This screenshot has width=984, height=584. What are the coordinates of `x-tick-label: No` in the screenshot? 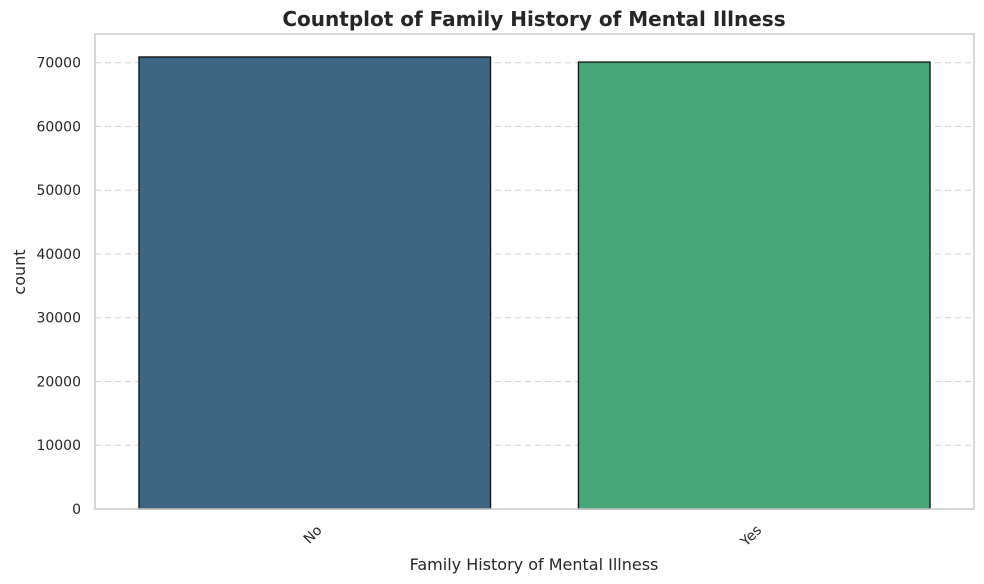 It's located at (313, 535).